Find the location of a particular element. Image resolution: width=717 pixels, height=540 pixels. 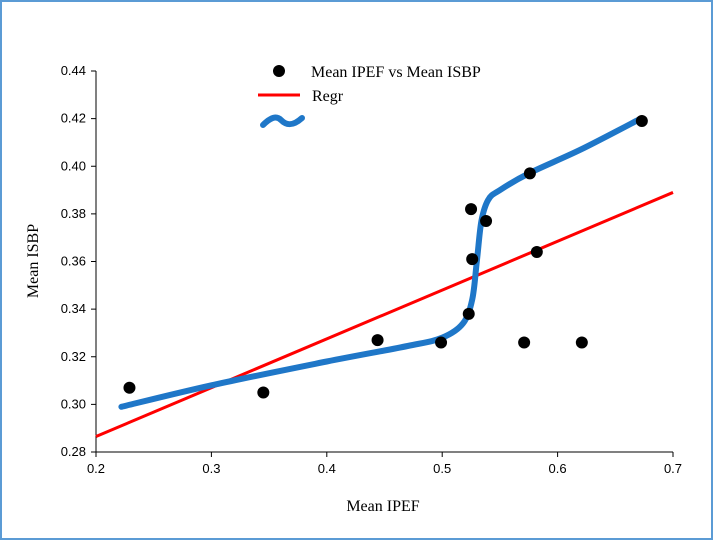

legend-curve-swatch is located at coordinates (282, 121).